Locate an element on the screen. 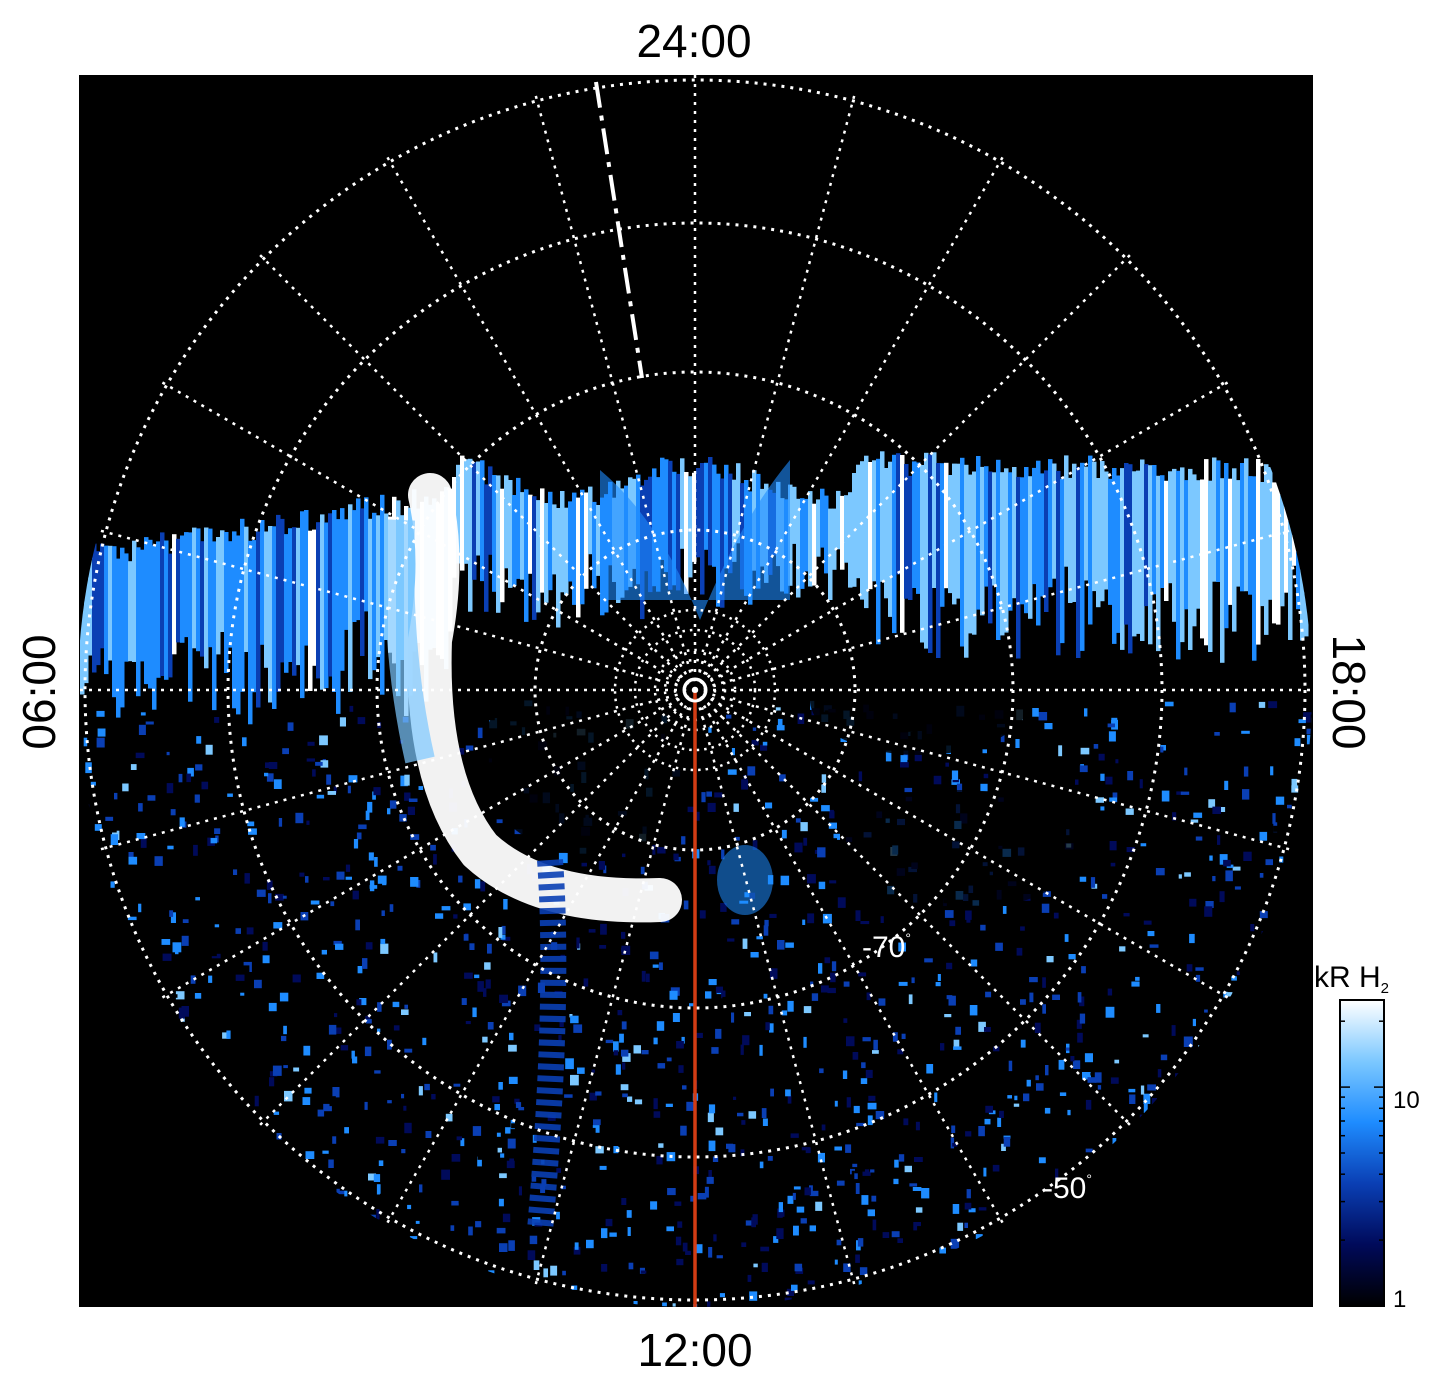 The height and width of the screenshot is (1384, 1447). colorbar-tick-label-10: 10 is located at coordinates (1406, 1100).